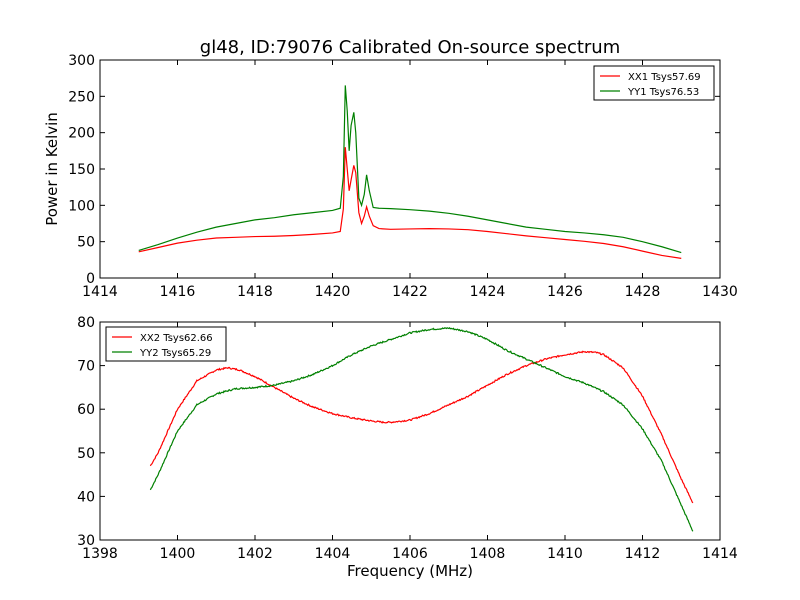  What do you see at coordinates (410, 554) in the screenshot?
I see `chart-bottom-x-tick-label: 1406` at bounding box center [410, 554].